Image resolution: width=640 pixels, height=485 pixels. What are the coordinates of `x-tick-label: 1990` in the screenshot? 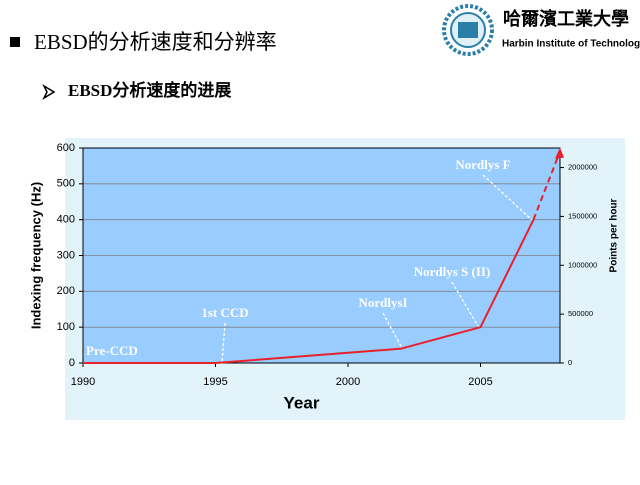 It's located at (83, 382).